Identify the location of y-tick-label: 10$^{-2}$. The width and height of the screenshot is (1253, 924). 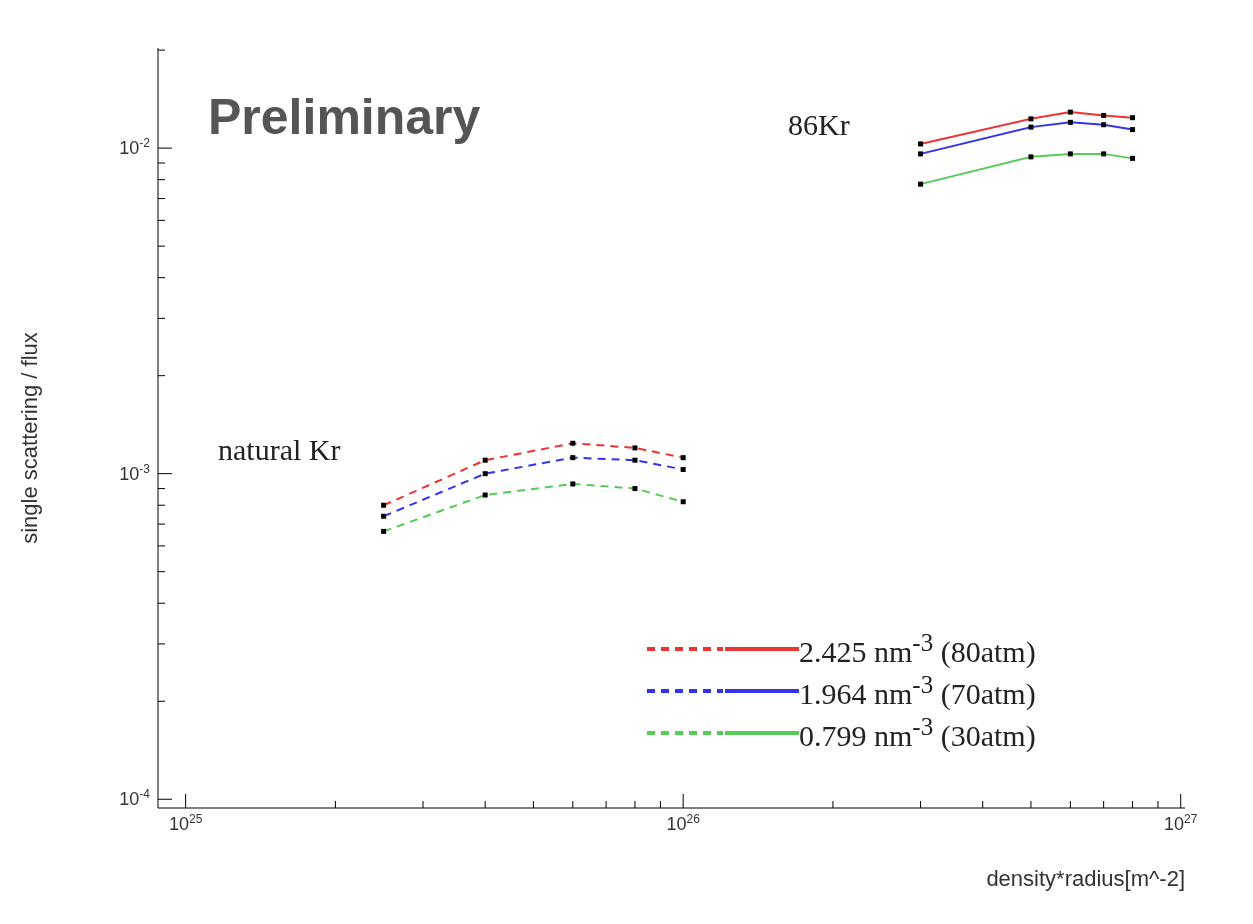
(135, 147).